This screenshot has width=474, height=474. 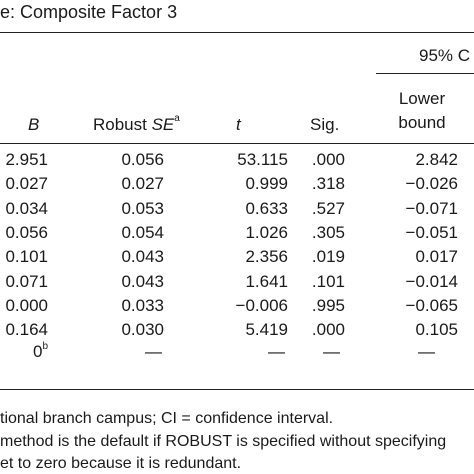 What do you see at coordinates (237, 143) in the screenshot?
I see `header-rule` at bounding box center [237, 143].